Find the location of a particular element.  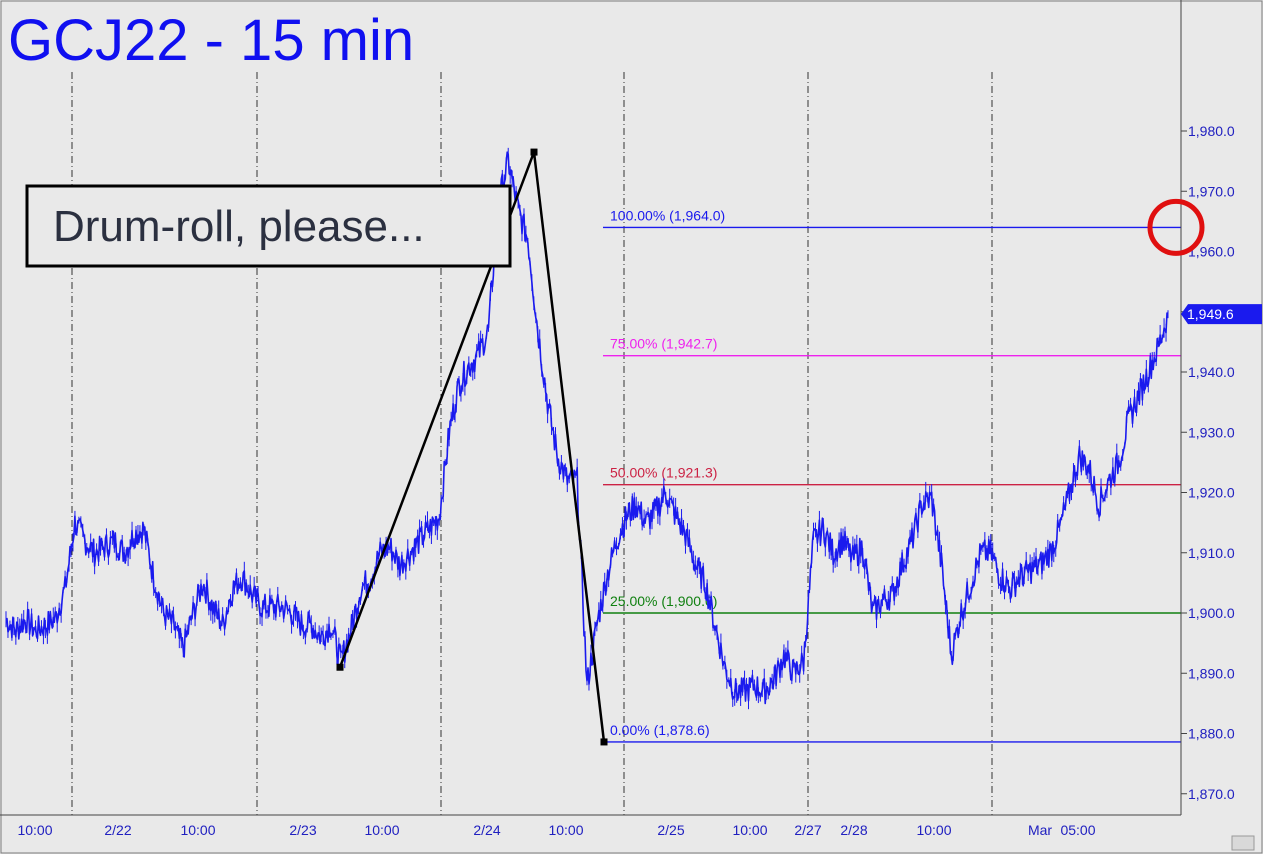

fib-label: 100.00% (1,964.0) is located at coordinates (667, 215).